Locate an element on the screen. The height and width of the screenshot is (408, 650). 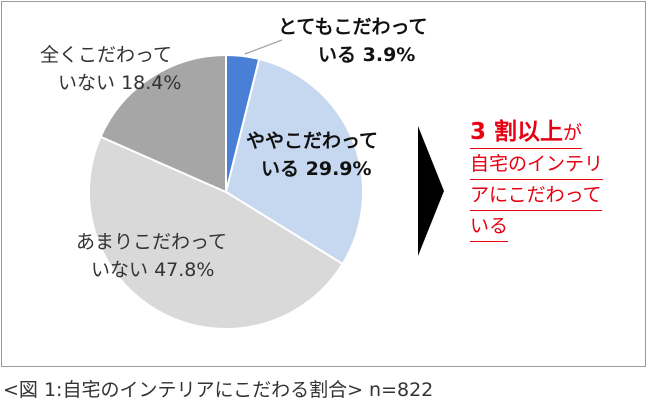
slice-label-somewhat: ややこだわって いる 29.9% is located at coordinates (312, 155).